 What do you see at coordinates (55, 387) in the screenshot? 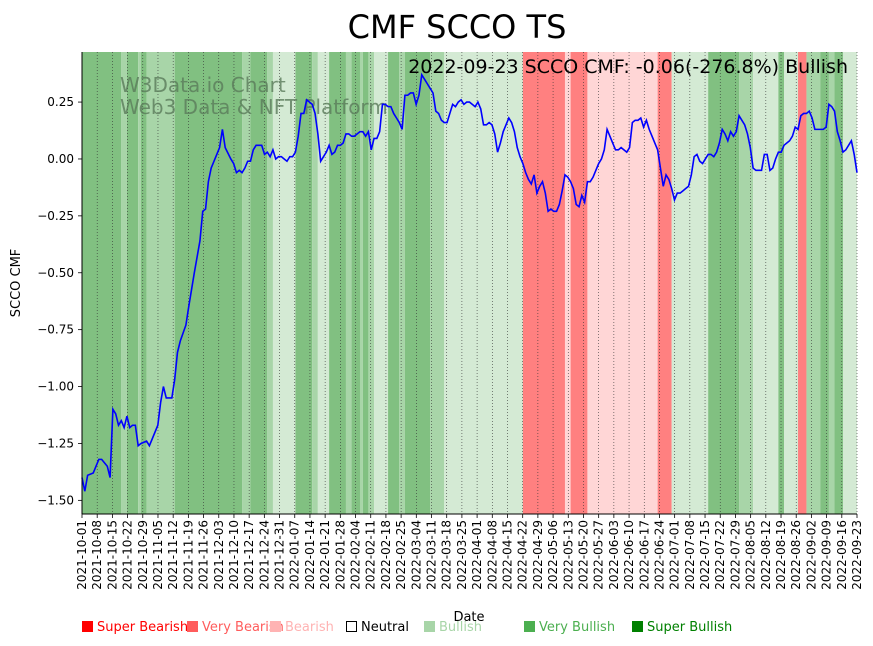
I see `y-tick-label: −1.00` at bounding box center [55, 387].